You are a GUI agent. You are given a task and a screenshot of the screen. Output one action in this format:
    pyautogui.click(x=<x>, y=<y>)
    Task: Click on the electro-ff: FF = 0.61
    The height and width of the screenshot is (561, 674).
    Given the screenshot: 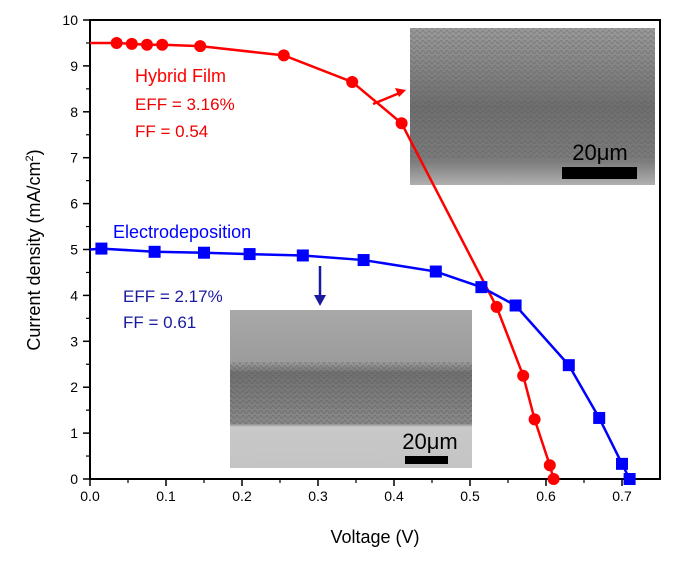 What is the action you would take?
    pyautogui.click(x=159, y=322)
    